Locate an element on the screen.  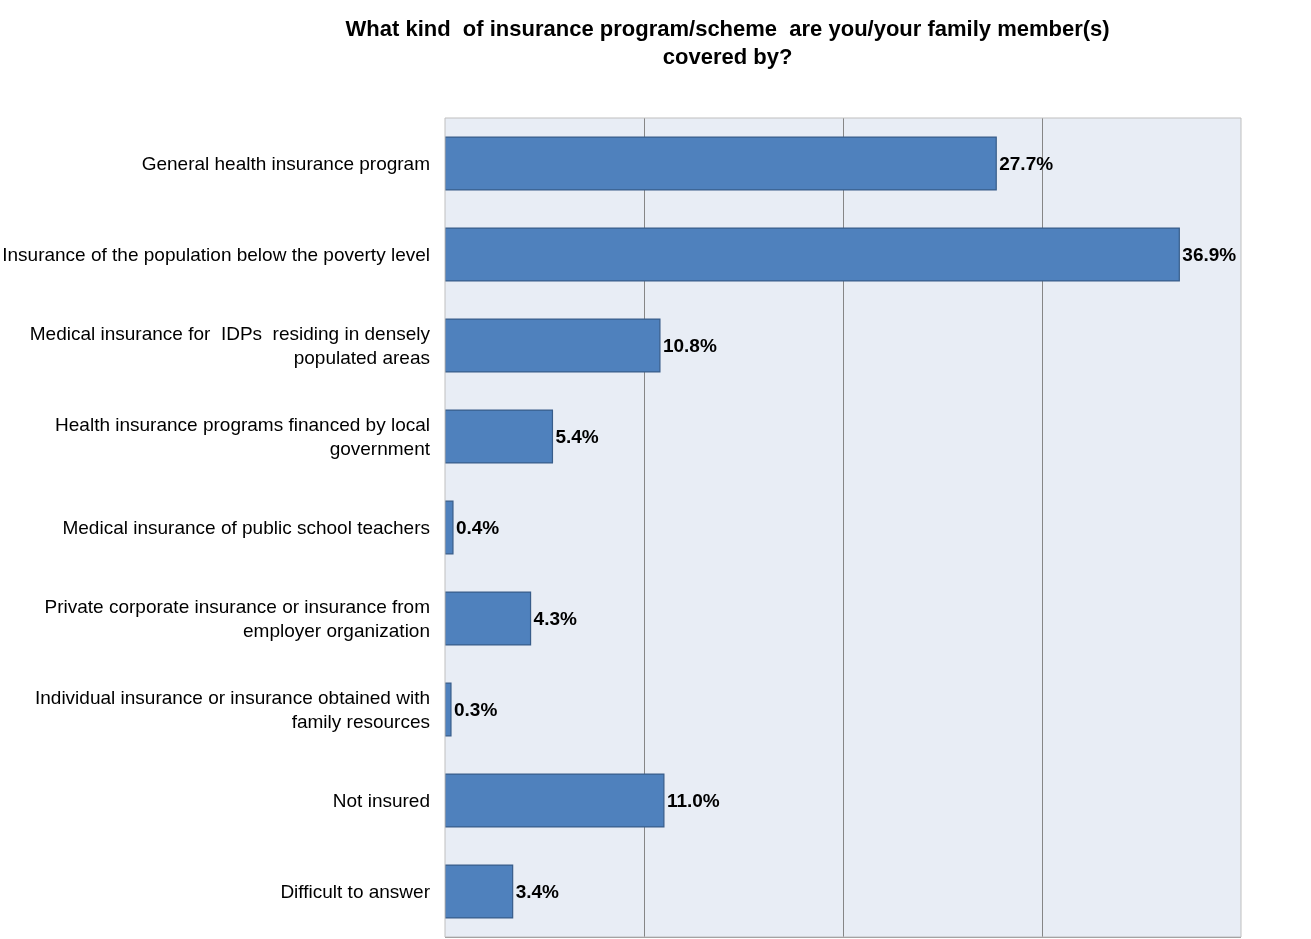
y-tick-label: General health insurance program is located at coordinates (285, 164).